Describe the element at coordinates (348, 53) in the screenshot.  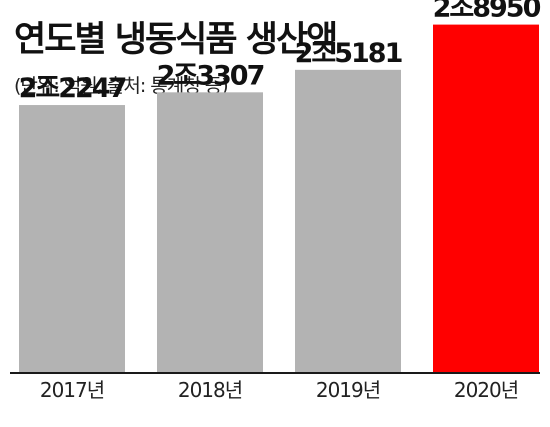
I see `value-label-2019년: 2조5181` at that location.